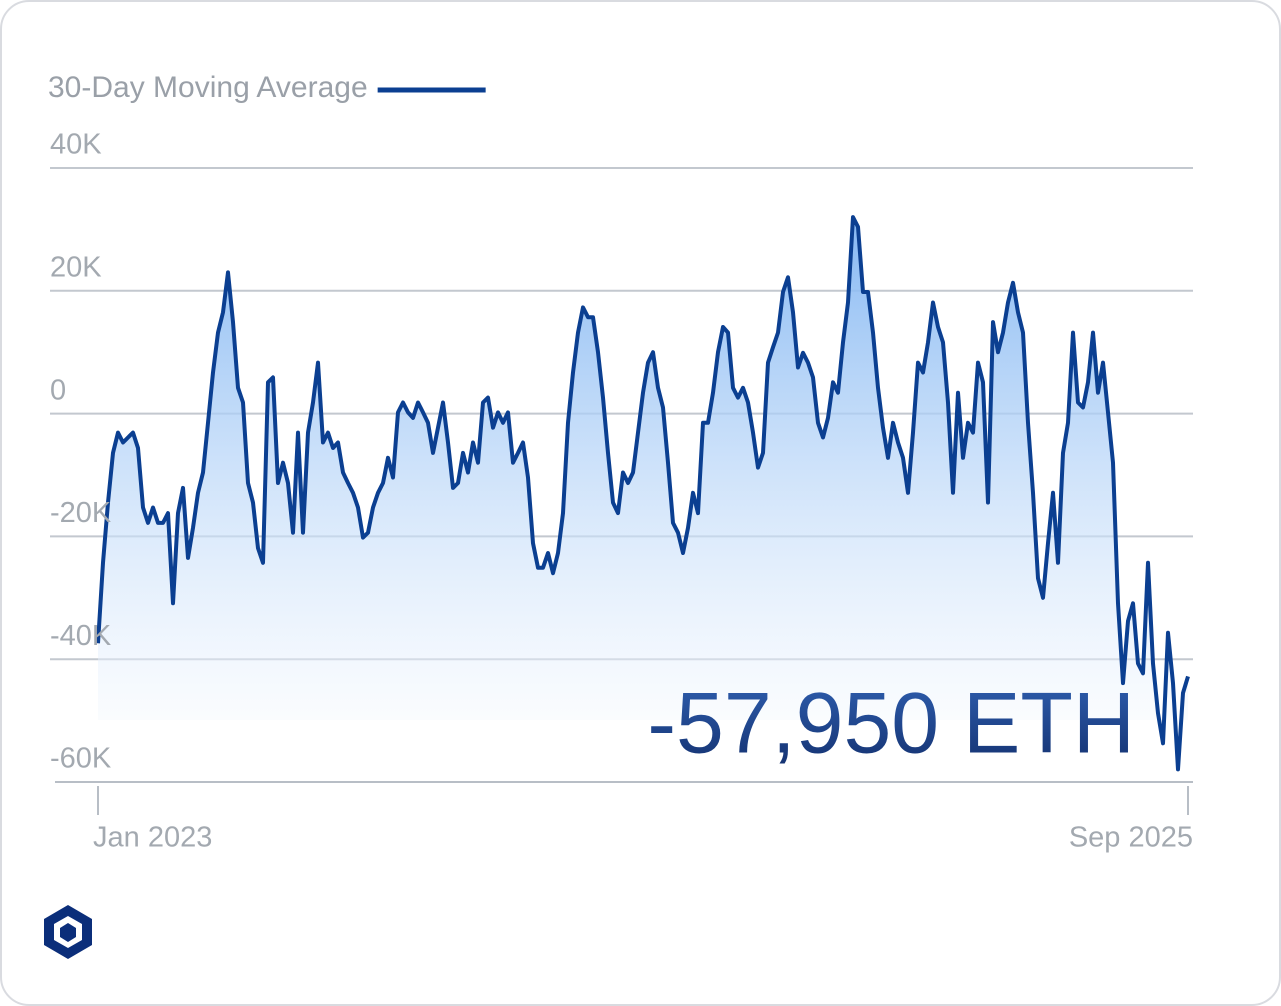 This screenshot has height=1006, width=1281. Describe the element at coordinates (81, 759) in the screenshot. I see `y-tick-label: -60K` at that location.